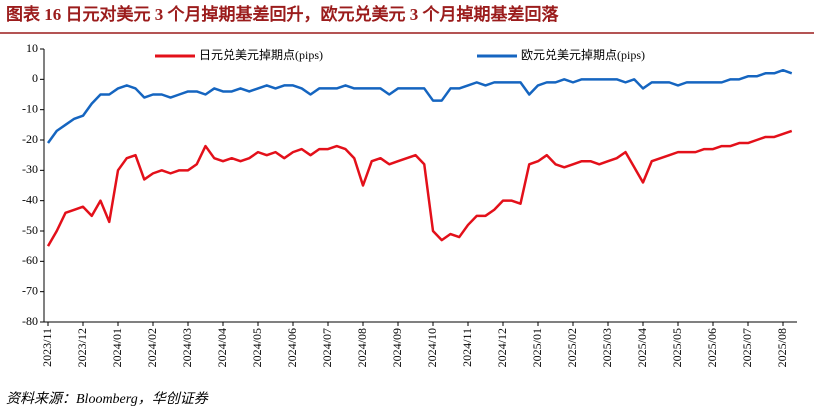 The height and width of the screenshot is (416, 814). I want to click on x-tick-label: 2024/05, so click(257, 347).